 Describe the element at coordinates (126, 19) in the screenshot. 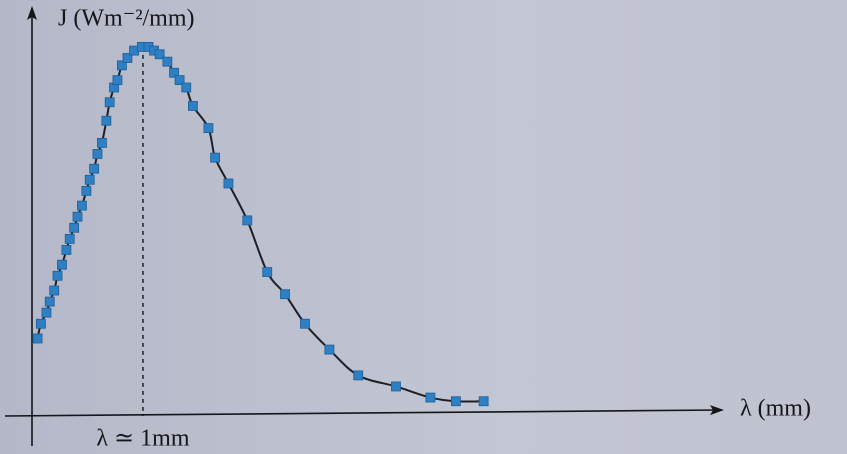

I see `y-axis-label: J (Wm⁻²/mm)` at that location.